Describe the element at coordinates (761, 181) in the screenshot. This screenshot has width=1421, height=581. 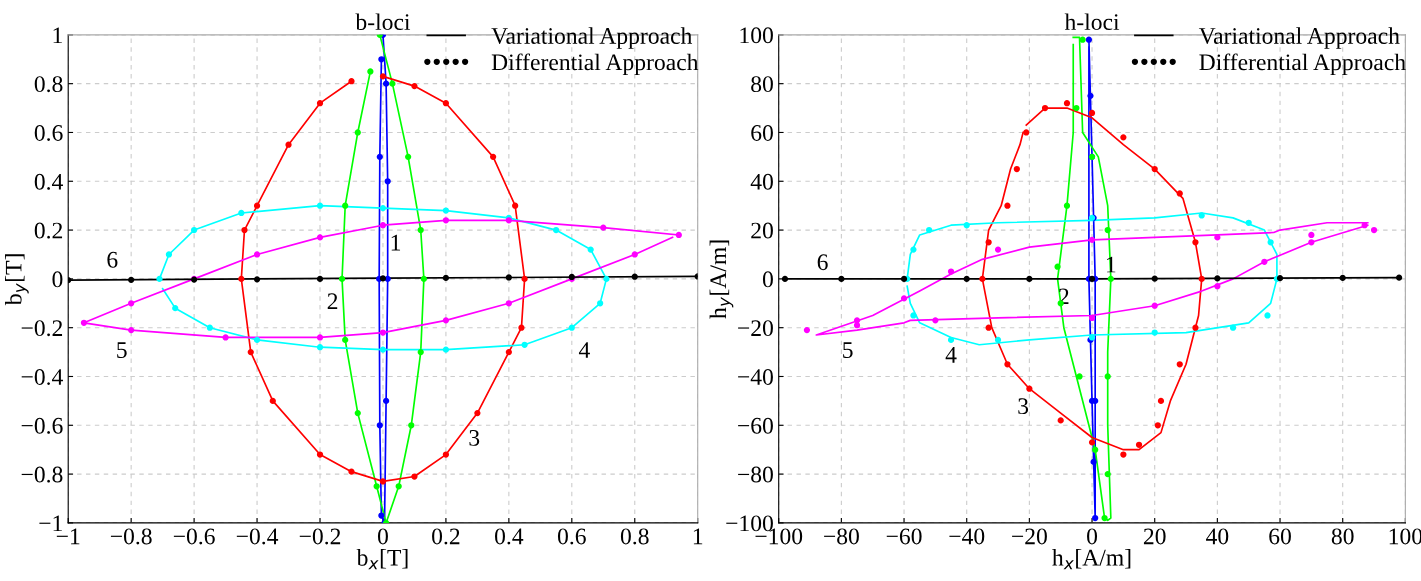
I see `y-tick-label: 40` at that location.